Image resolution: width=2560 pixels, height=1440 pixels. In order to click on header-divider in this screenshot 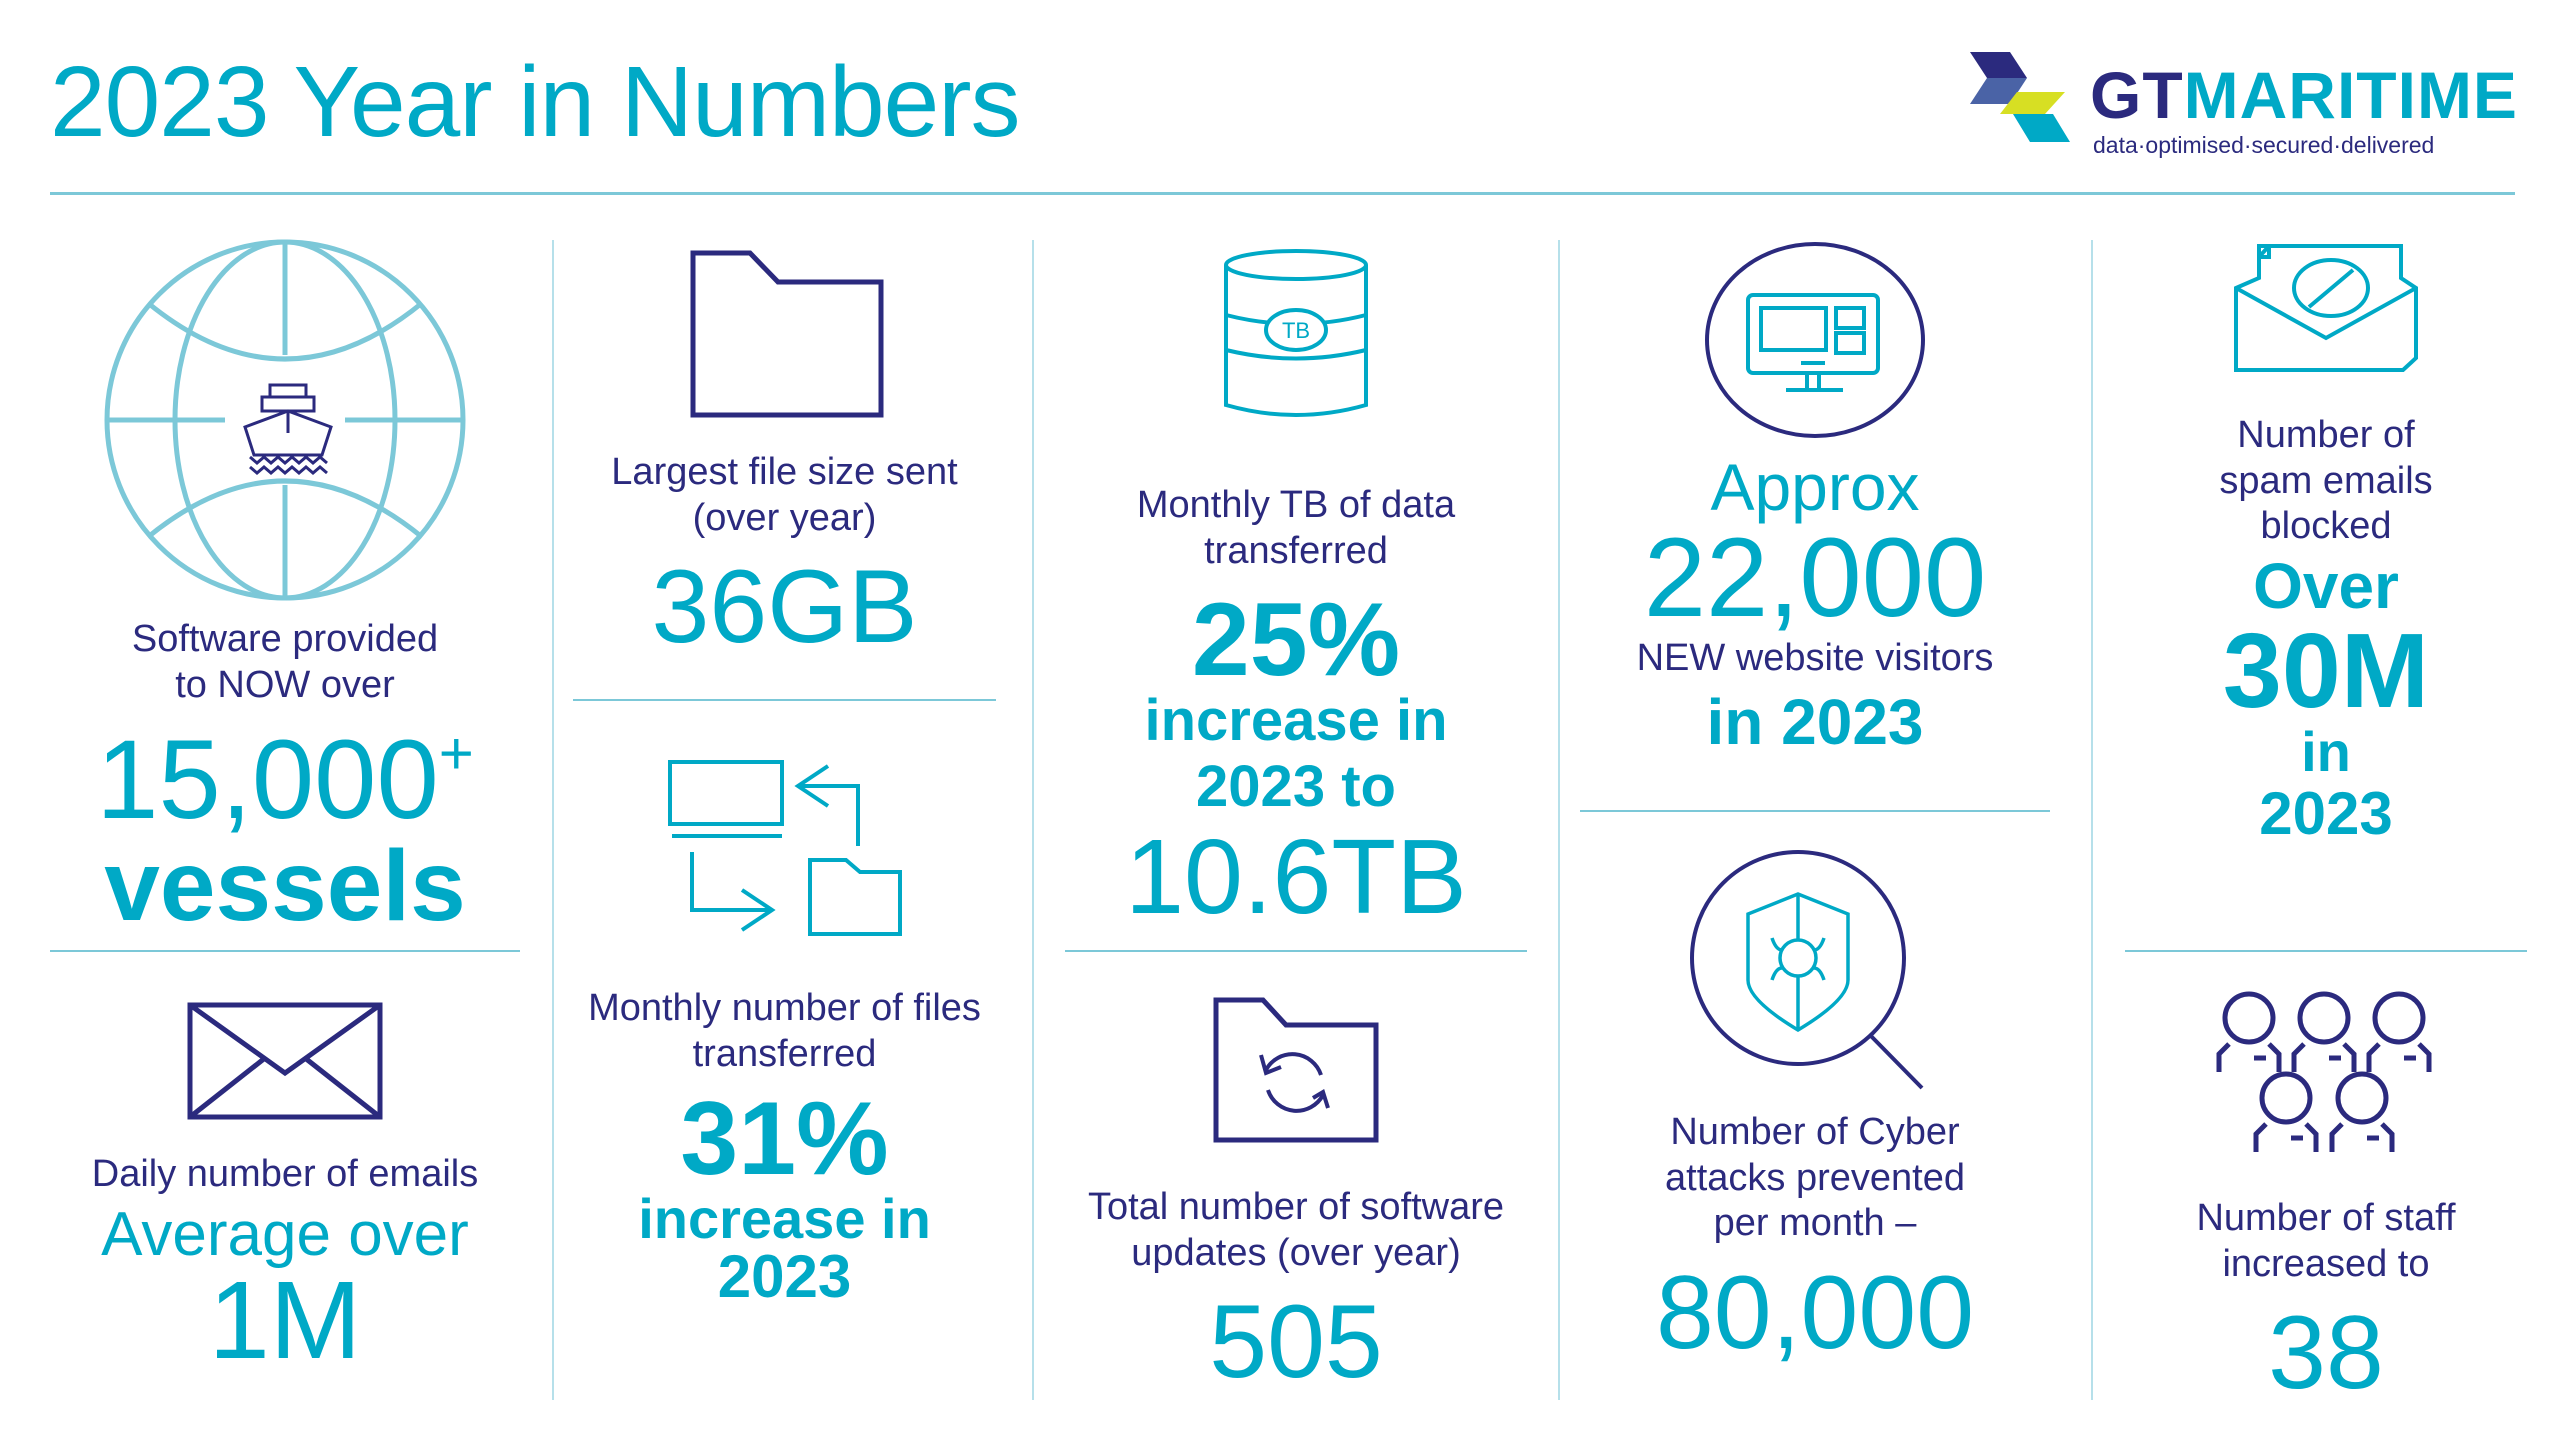, I will do `click(1282, 193)`.